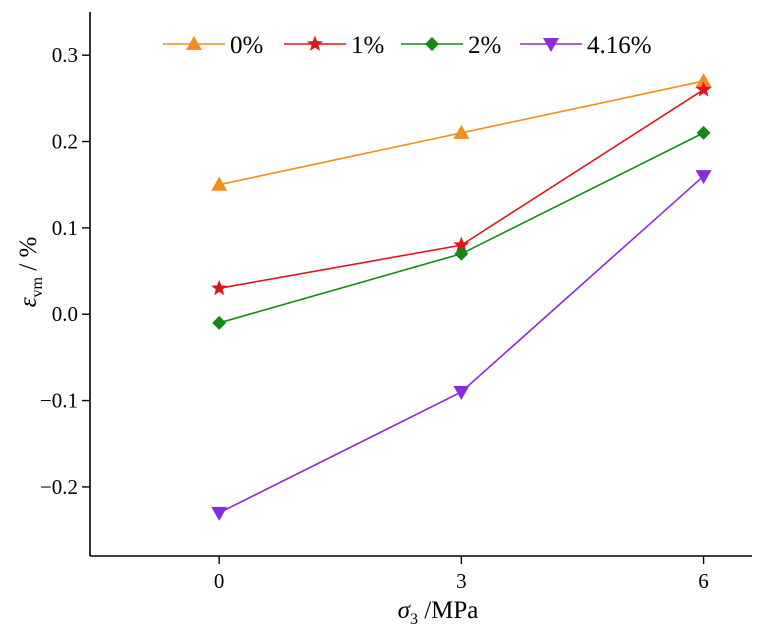 The image size is (779, 632). Describe the element at coordinates (65, 228) in the screenshot. I see `y-tick-label: 0.1` at that location.